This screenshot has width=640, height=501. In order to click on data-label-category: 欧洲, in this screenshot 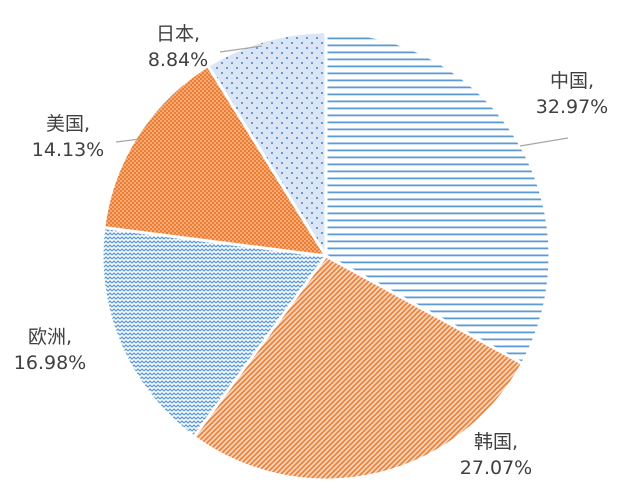, I will do `click(50, 337)`.